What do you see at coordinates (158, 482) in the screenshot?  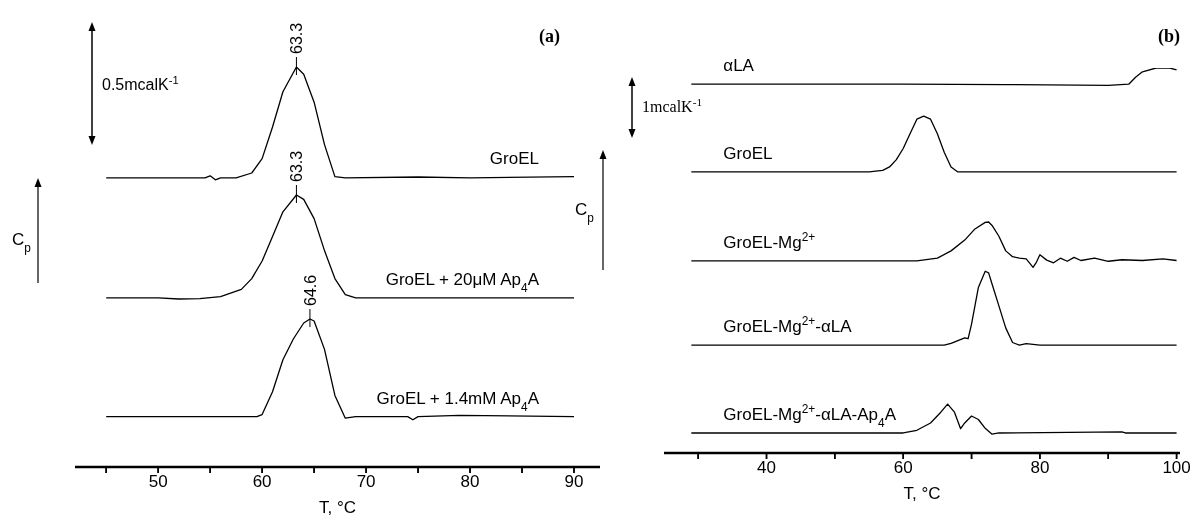 I see `x-tick-label: 50` at bounding box center [158, 482].